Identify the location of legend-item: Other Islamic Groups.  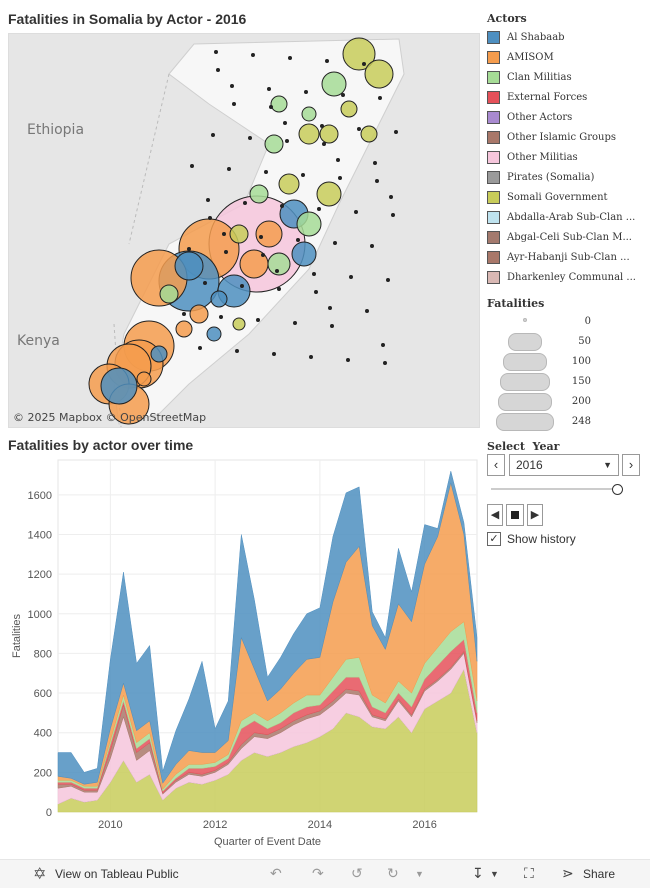
(567, 137).